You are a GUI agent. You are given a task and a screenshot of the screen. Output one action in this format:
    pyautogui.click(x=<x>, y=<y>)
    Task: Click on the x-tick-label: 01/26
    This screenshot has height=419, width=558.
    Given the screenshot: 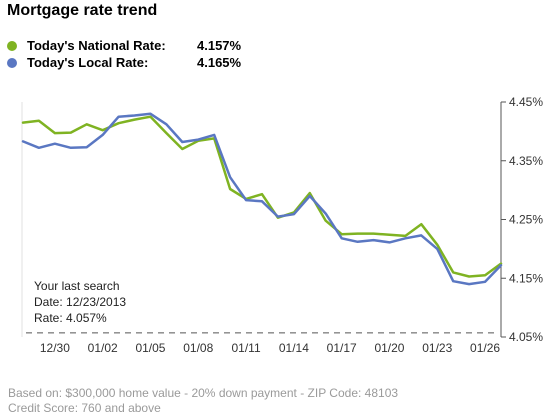 What is the action you would take?
    pyautogui.click(x=485, y=347)
    